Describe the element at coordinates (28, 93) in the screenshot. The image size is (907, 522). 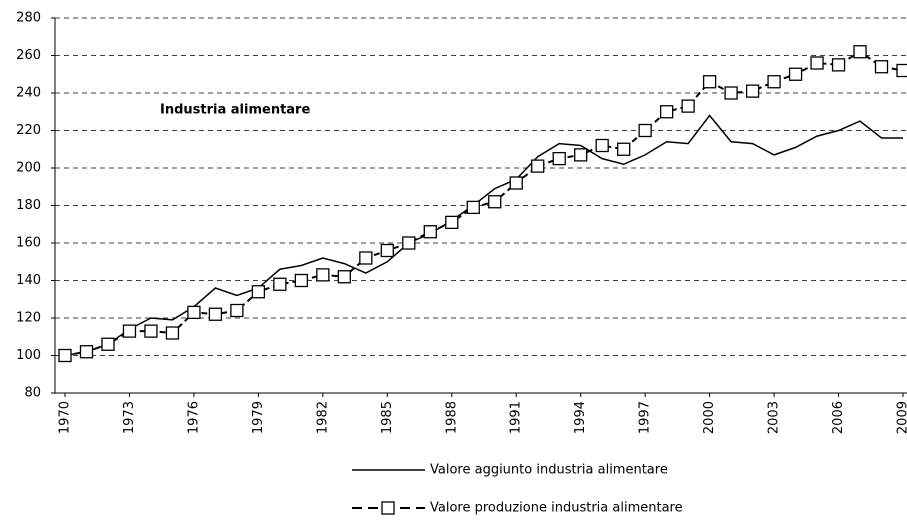
I see `y-tick-label: 240` at that location.